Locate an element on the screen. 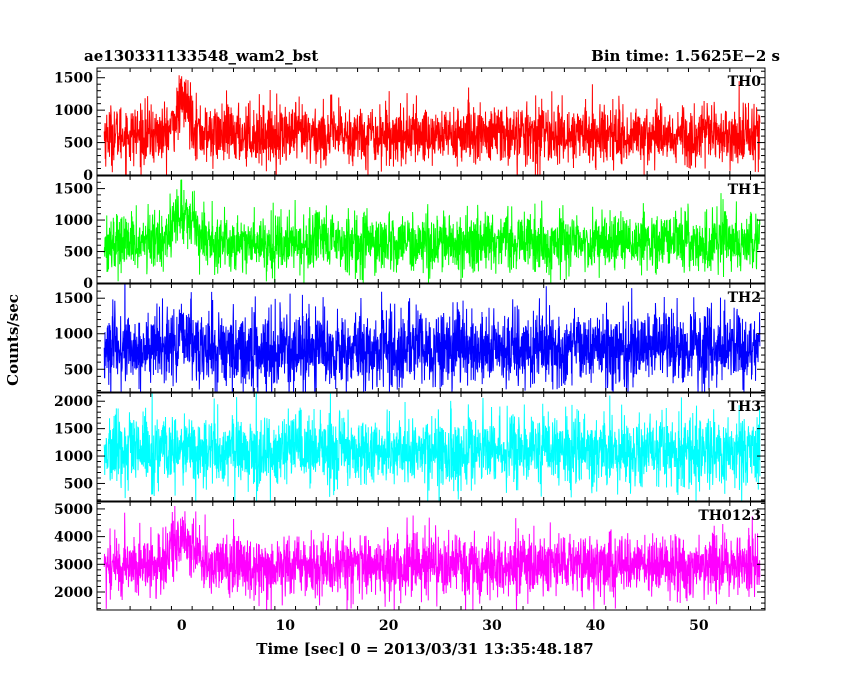 This screenshot has height=680, width=850. series-line-th3 is located at coordinates (432, 447).